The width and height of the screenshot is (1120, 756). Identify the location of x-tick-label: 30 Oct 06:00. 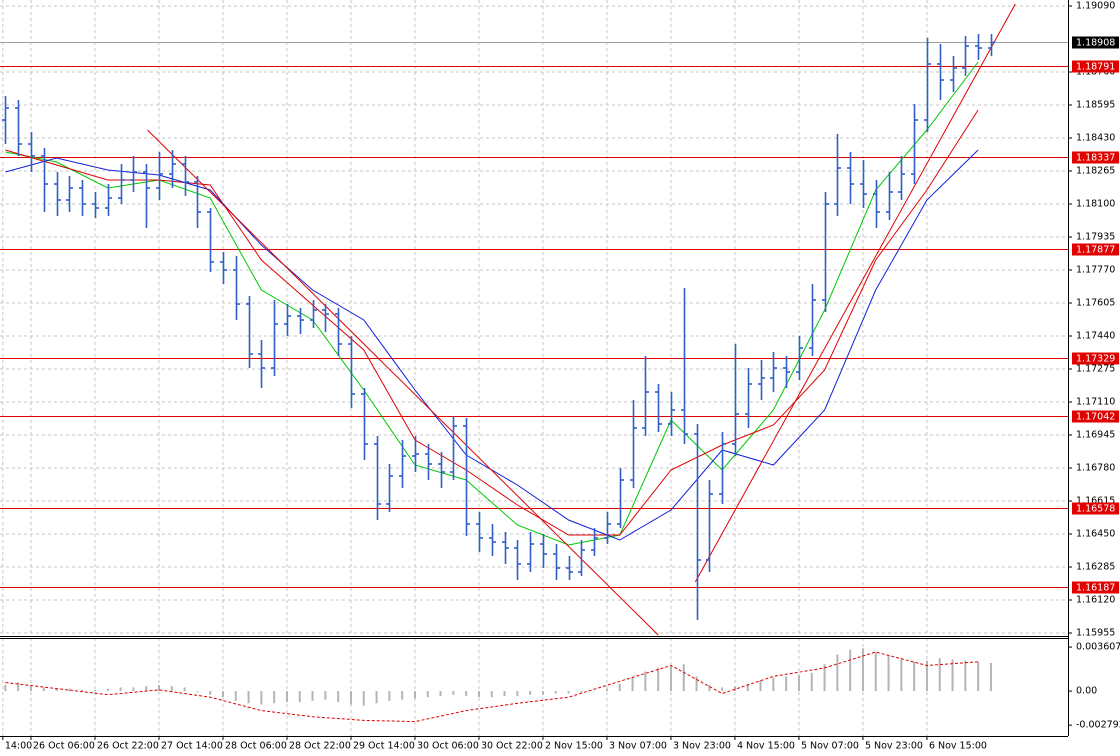
(448, 746).